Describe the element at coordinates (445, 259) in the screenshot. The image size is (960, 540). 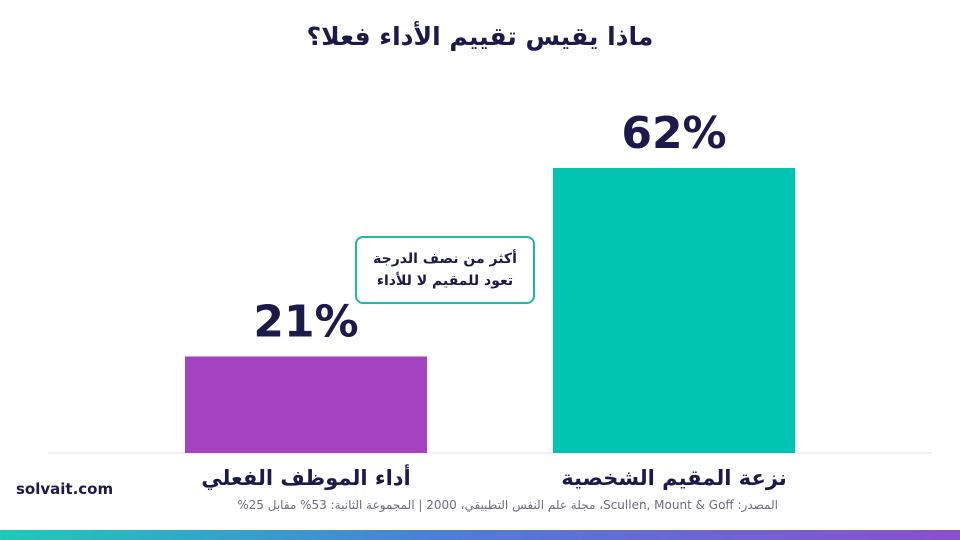
I see `callout-line-1: أكثر من نصف الدرجة` at that location.